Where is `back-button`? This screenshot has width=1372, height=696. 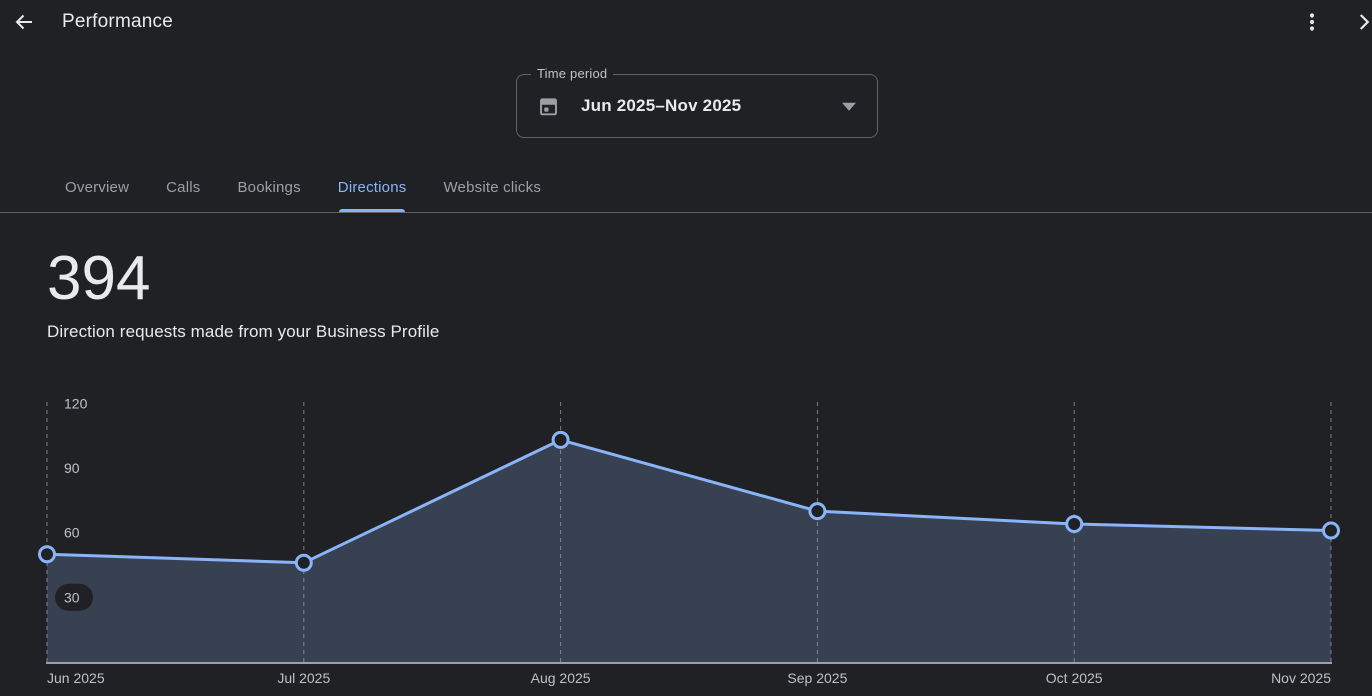
back-button is located at coordinates (24, 22).